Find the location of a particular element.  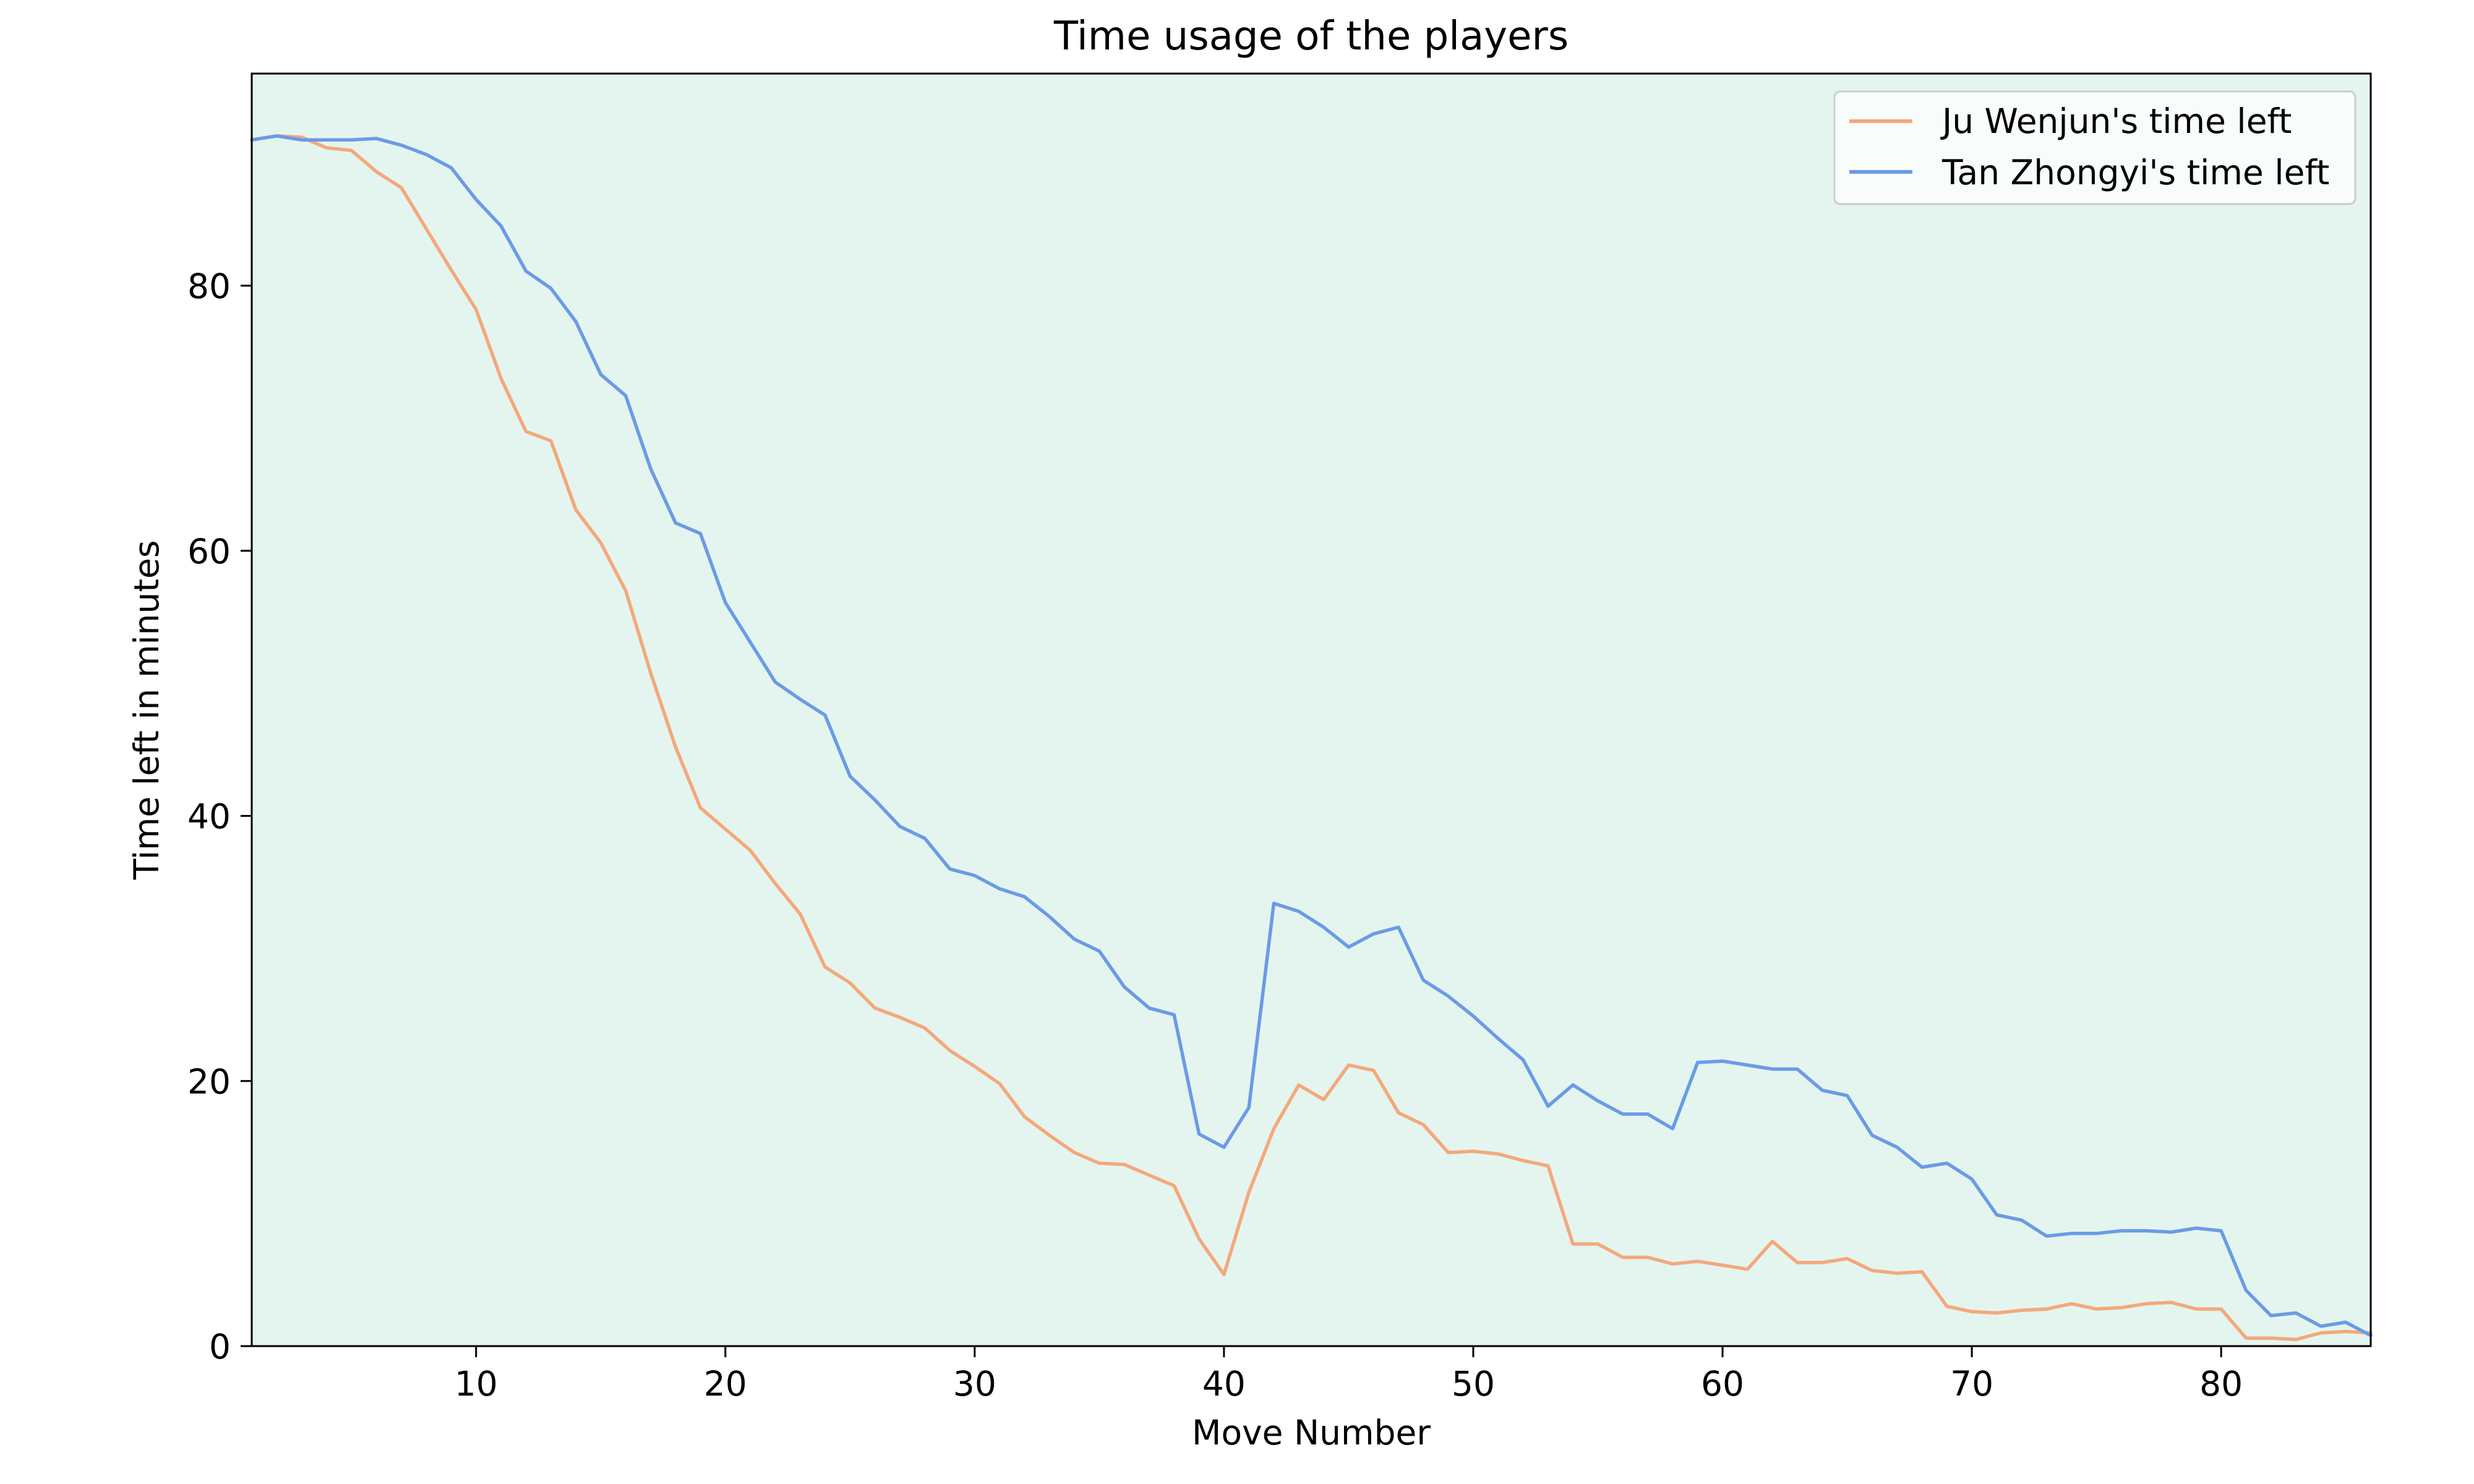

x-tick-label: 20 is located at coordinates (725, 1384).